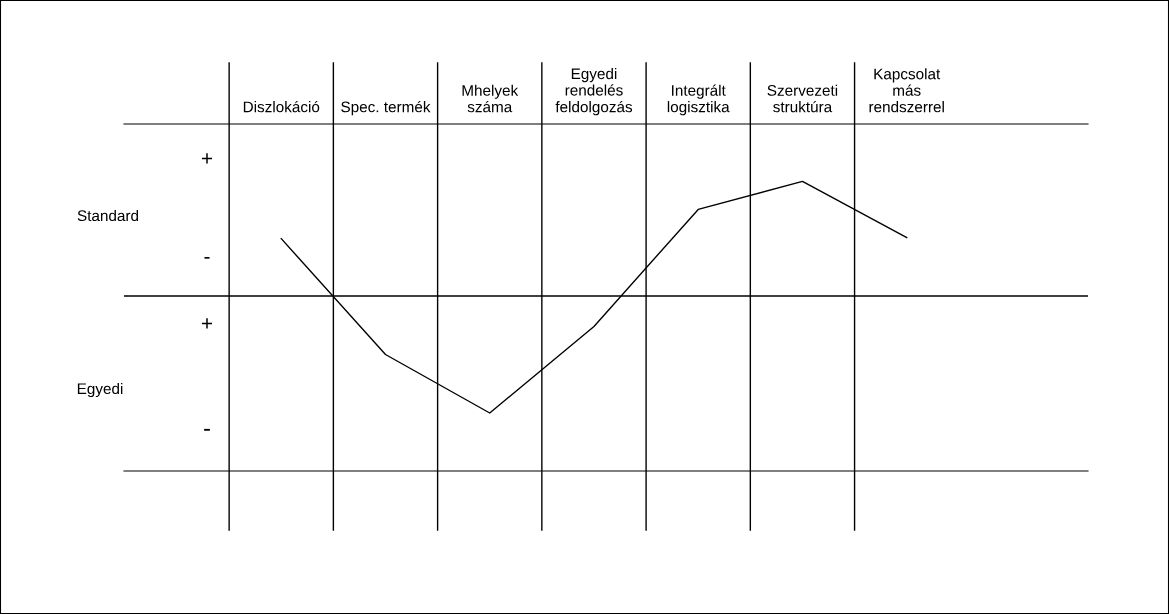 This screenshot has height=614, width=1169. What do you see at coordinates (490, 98) in the screenshot?
I see `x-tick-label: Mhelyek száma` at bounding box center [490, 98].